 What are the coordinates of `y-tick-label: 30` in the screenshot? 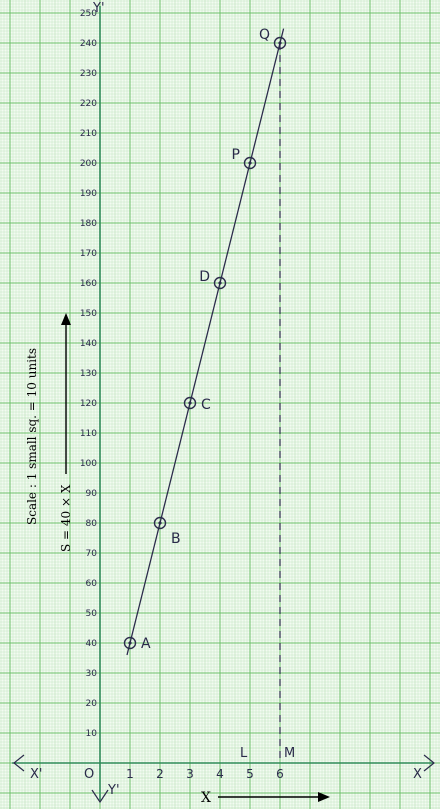 It's located at (92, 674).